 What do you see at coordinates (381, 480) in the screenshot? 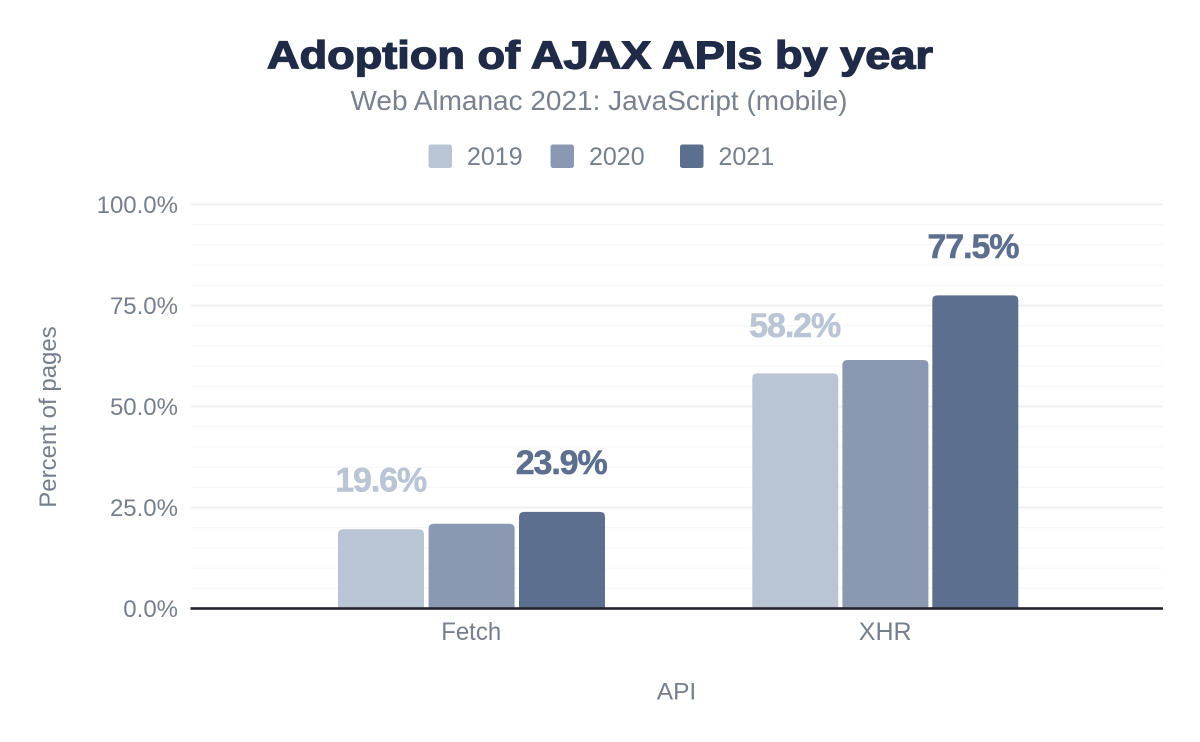
I see `svg-text: 19.6%` at bounding box center [381, 480].